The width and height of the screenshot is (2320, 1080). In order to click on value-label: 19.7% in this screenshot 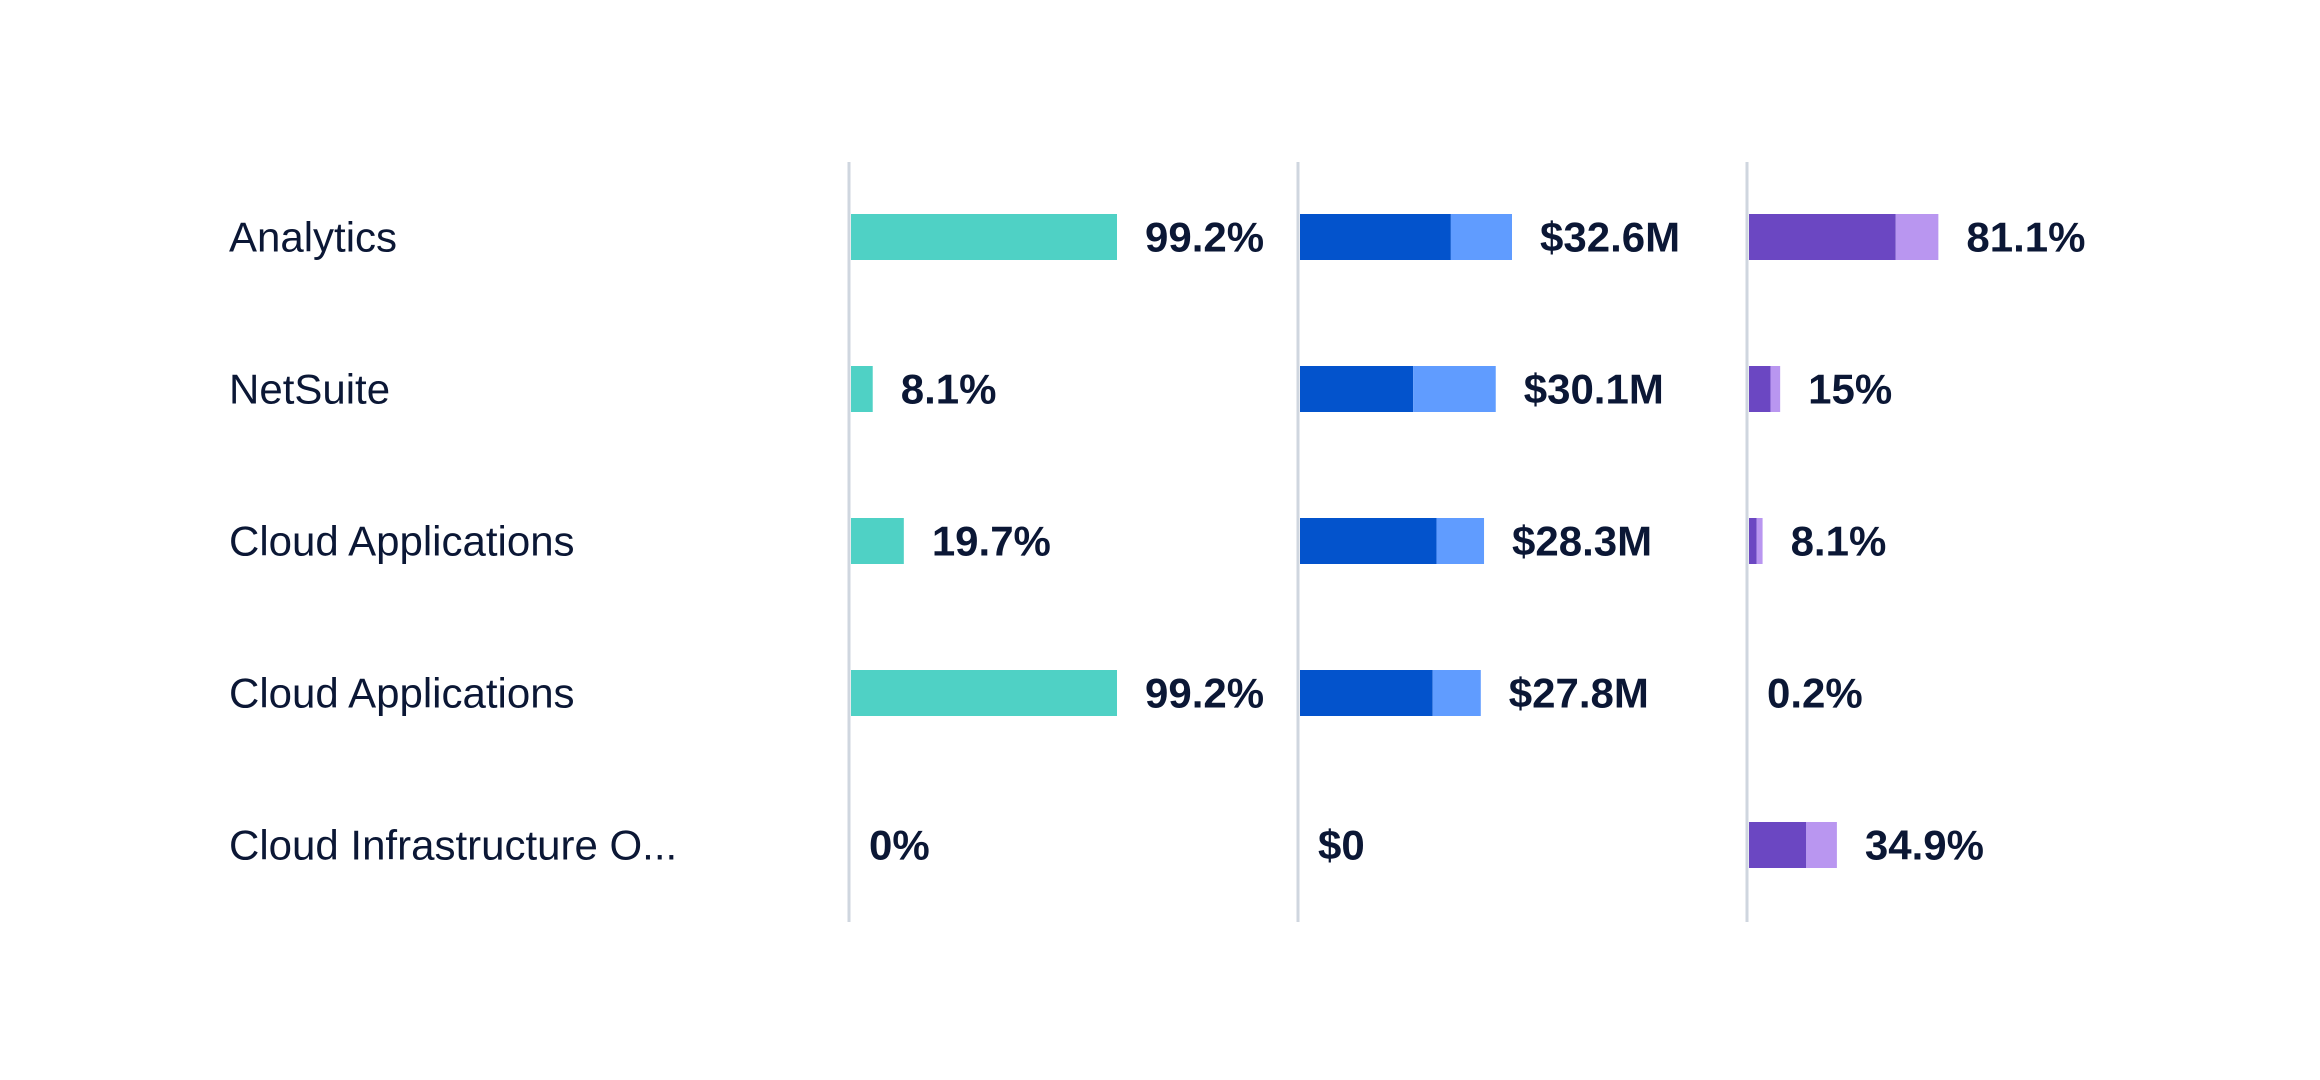, I will do `click(991, 541)`.